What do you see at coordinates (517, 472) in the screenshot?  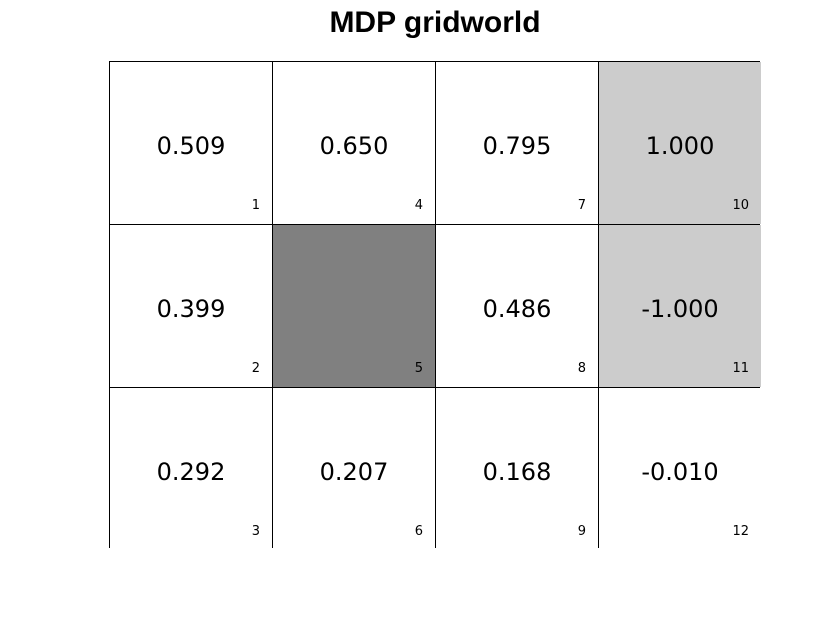 I see `cell-value: 0.168` at bounding box center [517, 472].